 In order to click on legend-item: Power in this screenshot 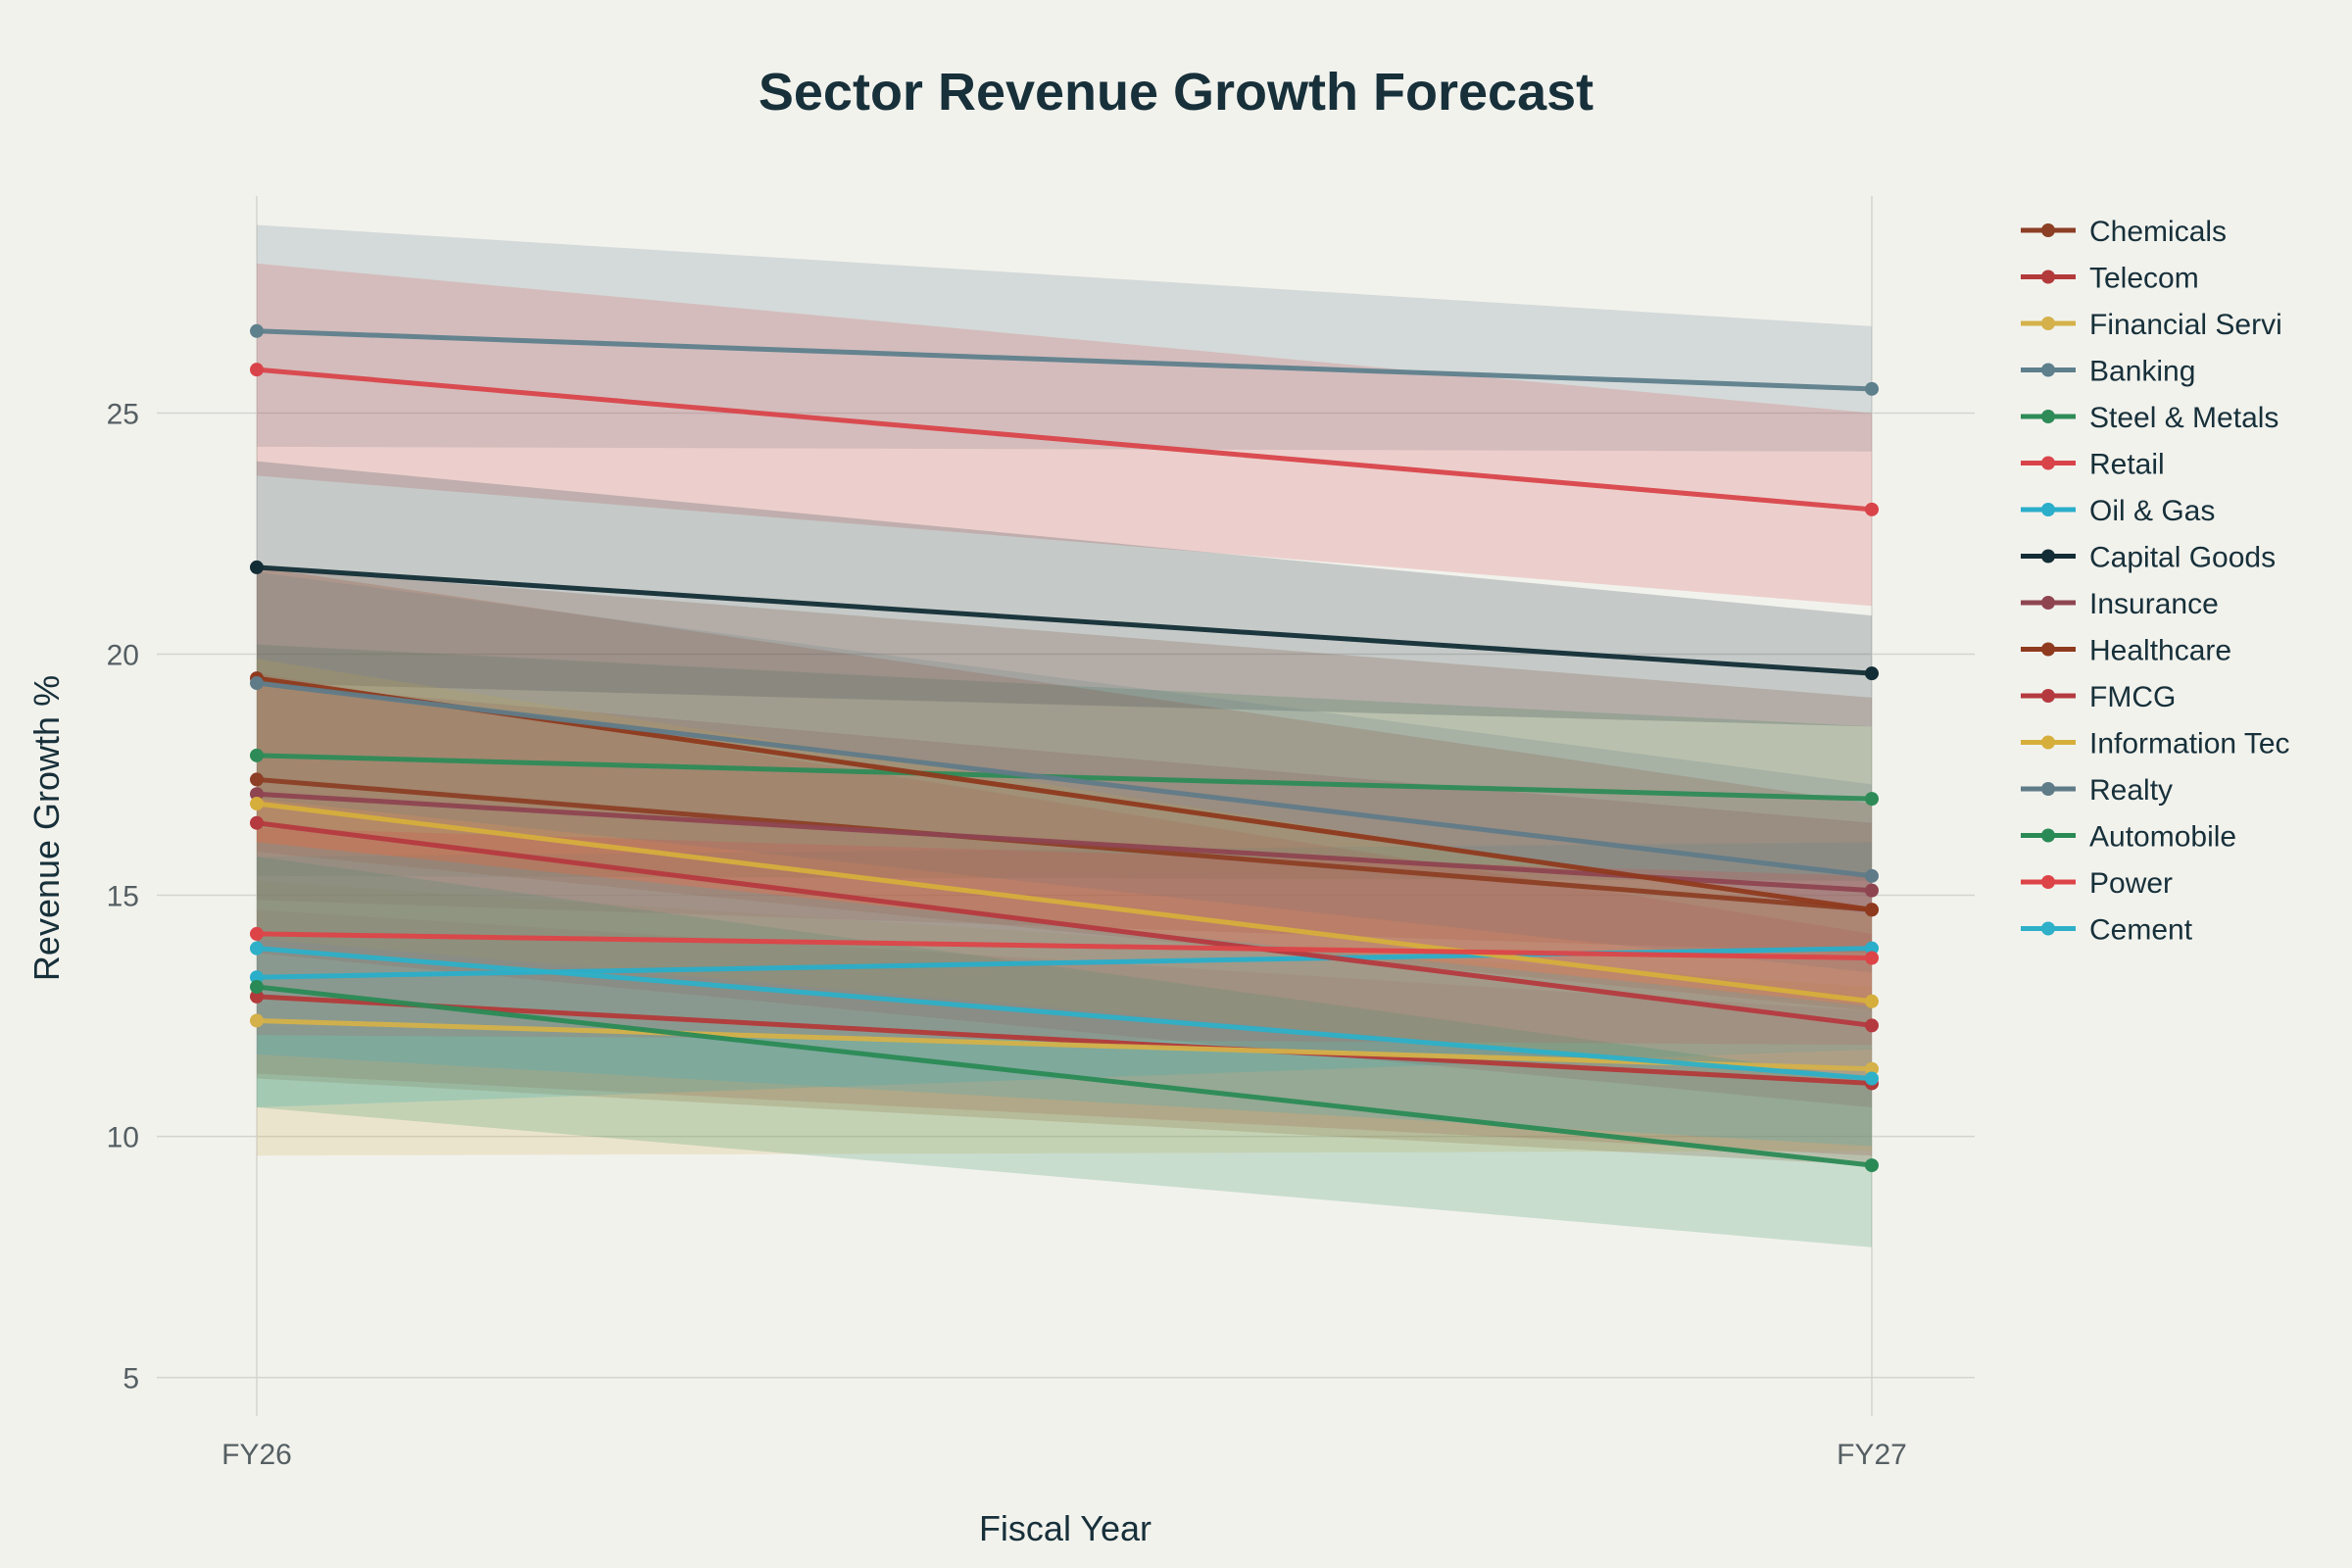, I will do `click(2097, 883)`.